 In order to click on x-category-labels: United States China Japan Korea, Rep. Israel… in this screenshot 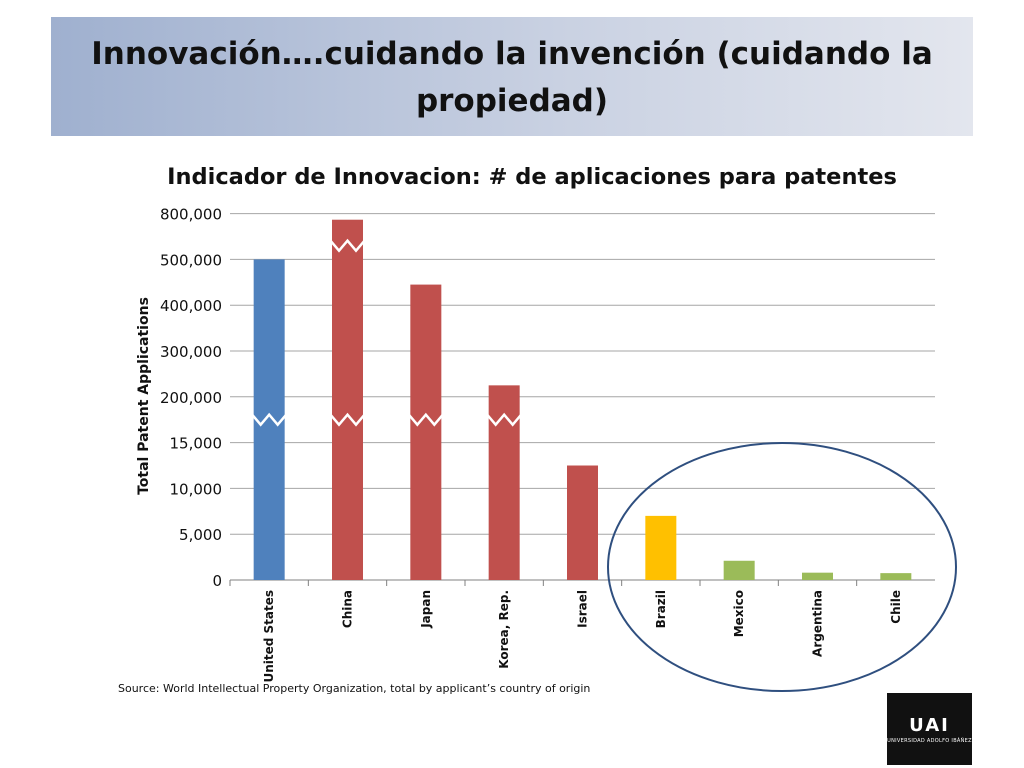, I will do `click(582, 636)`.